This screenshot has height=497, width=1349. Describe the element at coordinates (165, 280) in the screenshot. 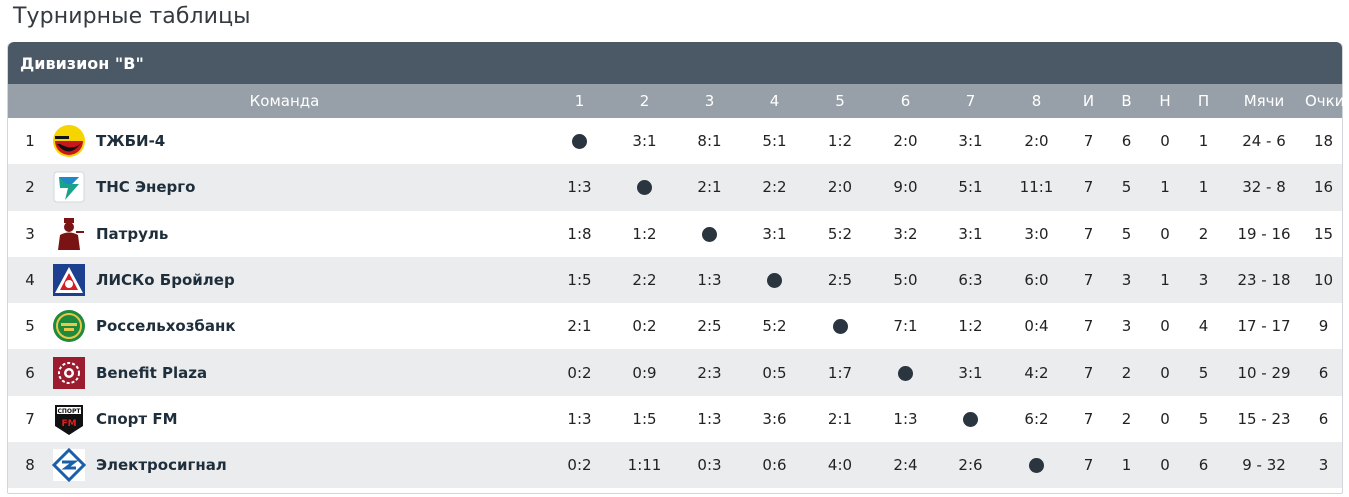

I see `team-name-link: ЛИСКо Бройлер` at that location.